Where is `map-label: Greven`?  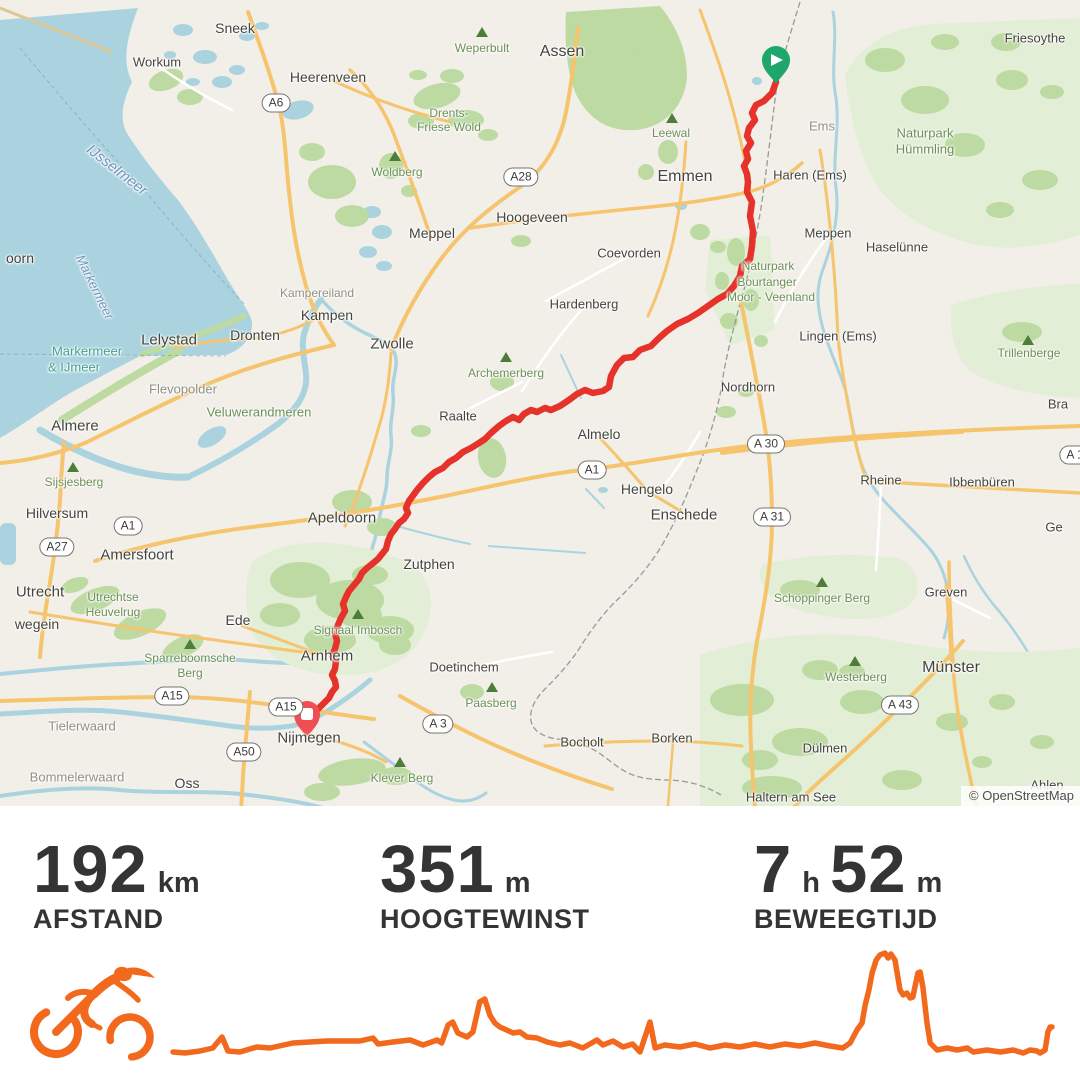 map-label: Greven is located at coordinates (946, 592).